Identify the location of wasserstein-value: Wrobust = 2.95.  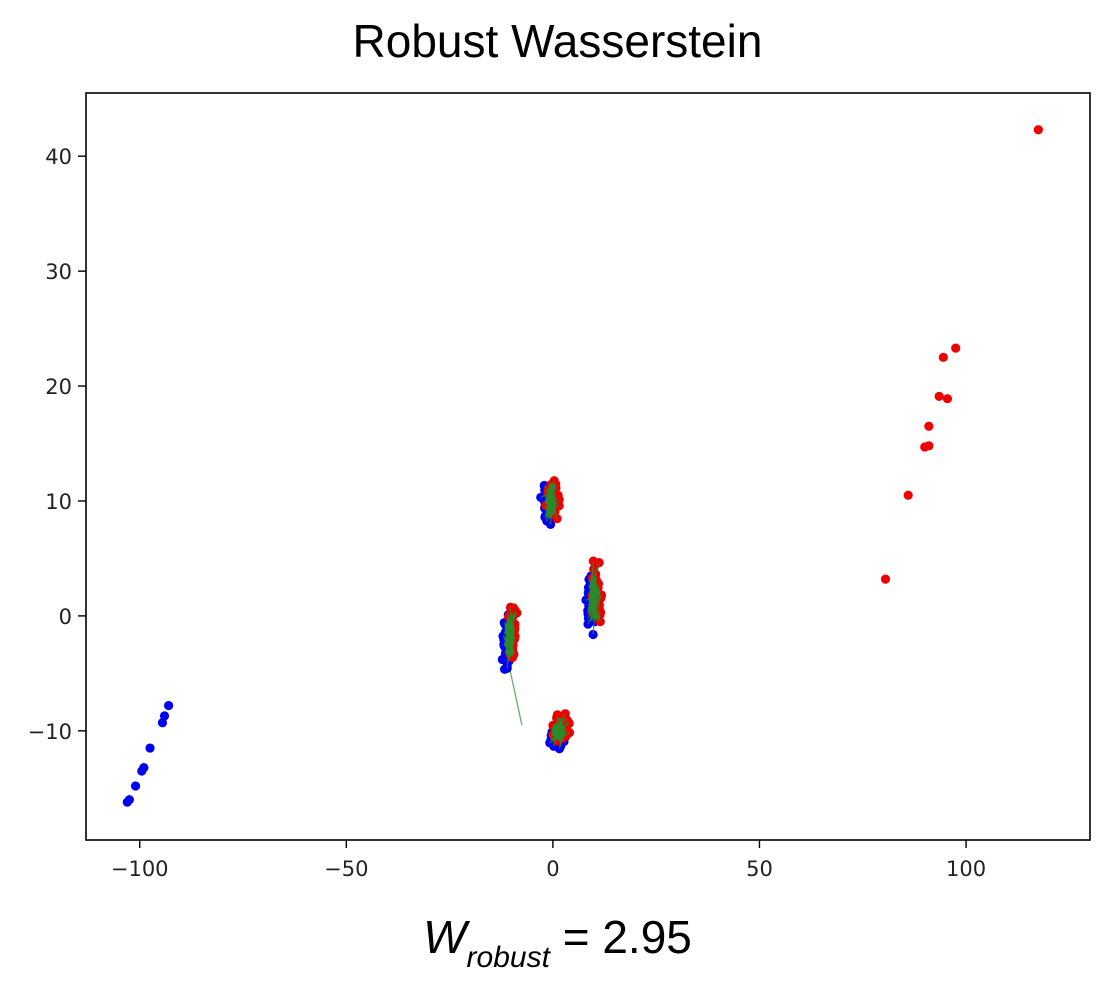
(557, 942).